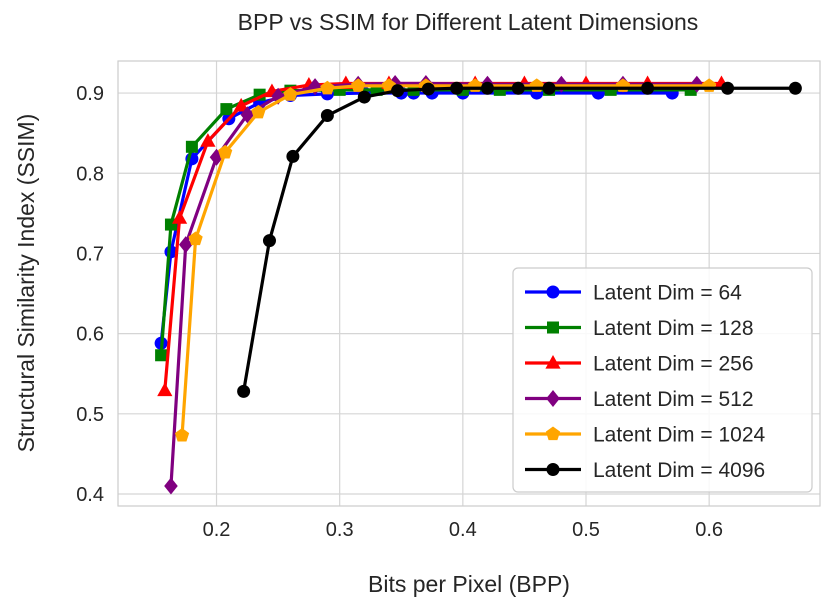 The image size is (830, 612). Describe the element at coordinates (90, 335) in the screenshot. I see `y-tick-label: 0.6` at that location.